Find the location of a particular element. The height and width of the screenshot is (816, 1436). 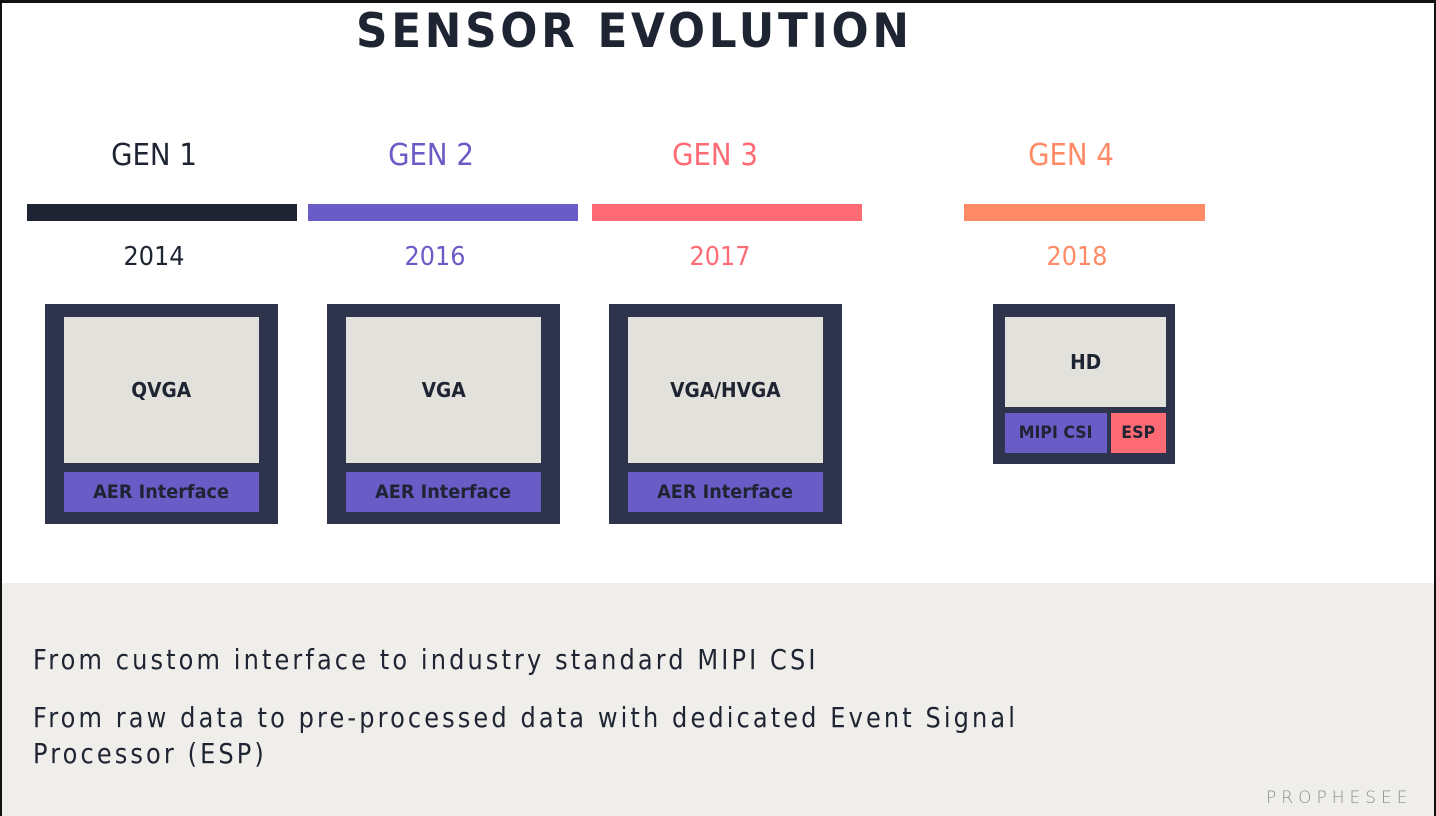

gen-3-sensor-chip: VGA/HVGA AER Interface is located at coordinates (725, 414).